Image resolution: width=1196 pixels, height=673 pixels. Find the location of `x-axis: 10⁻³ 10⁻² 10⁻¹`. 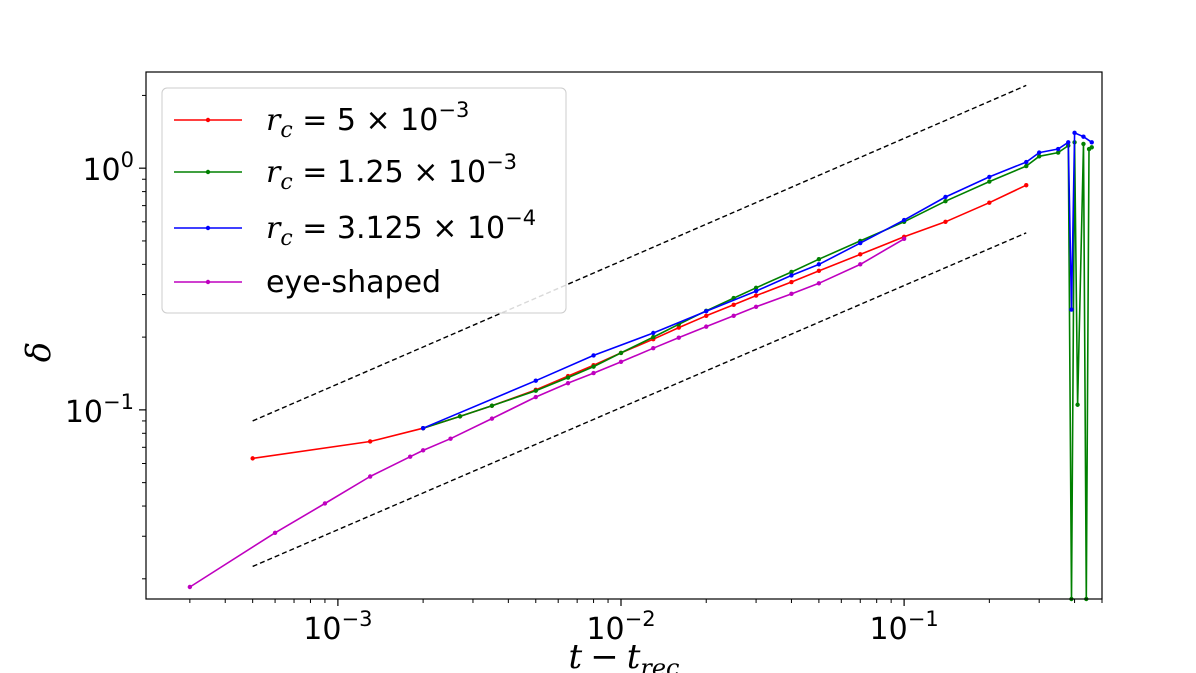

x-axis: 10⁻³ 10⁻² 10⁻¹ is located at coordinates (646, 623).